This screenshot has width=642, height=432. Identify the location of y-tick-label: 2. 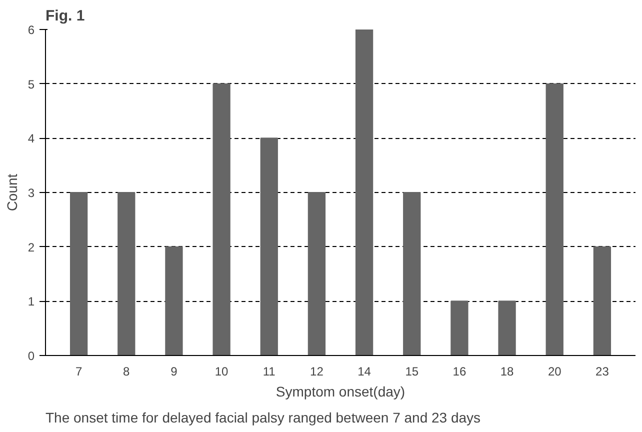
(31, 247).